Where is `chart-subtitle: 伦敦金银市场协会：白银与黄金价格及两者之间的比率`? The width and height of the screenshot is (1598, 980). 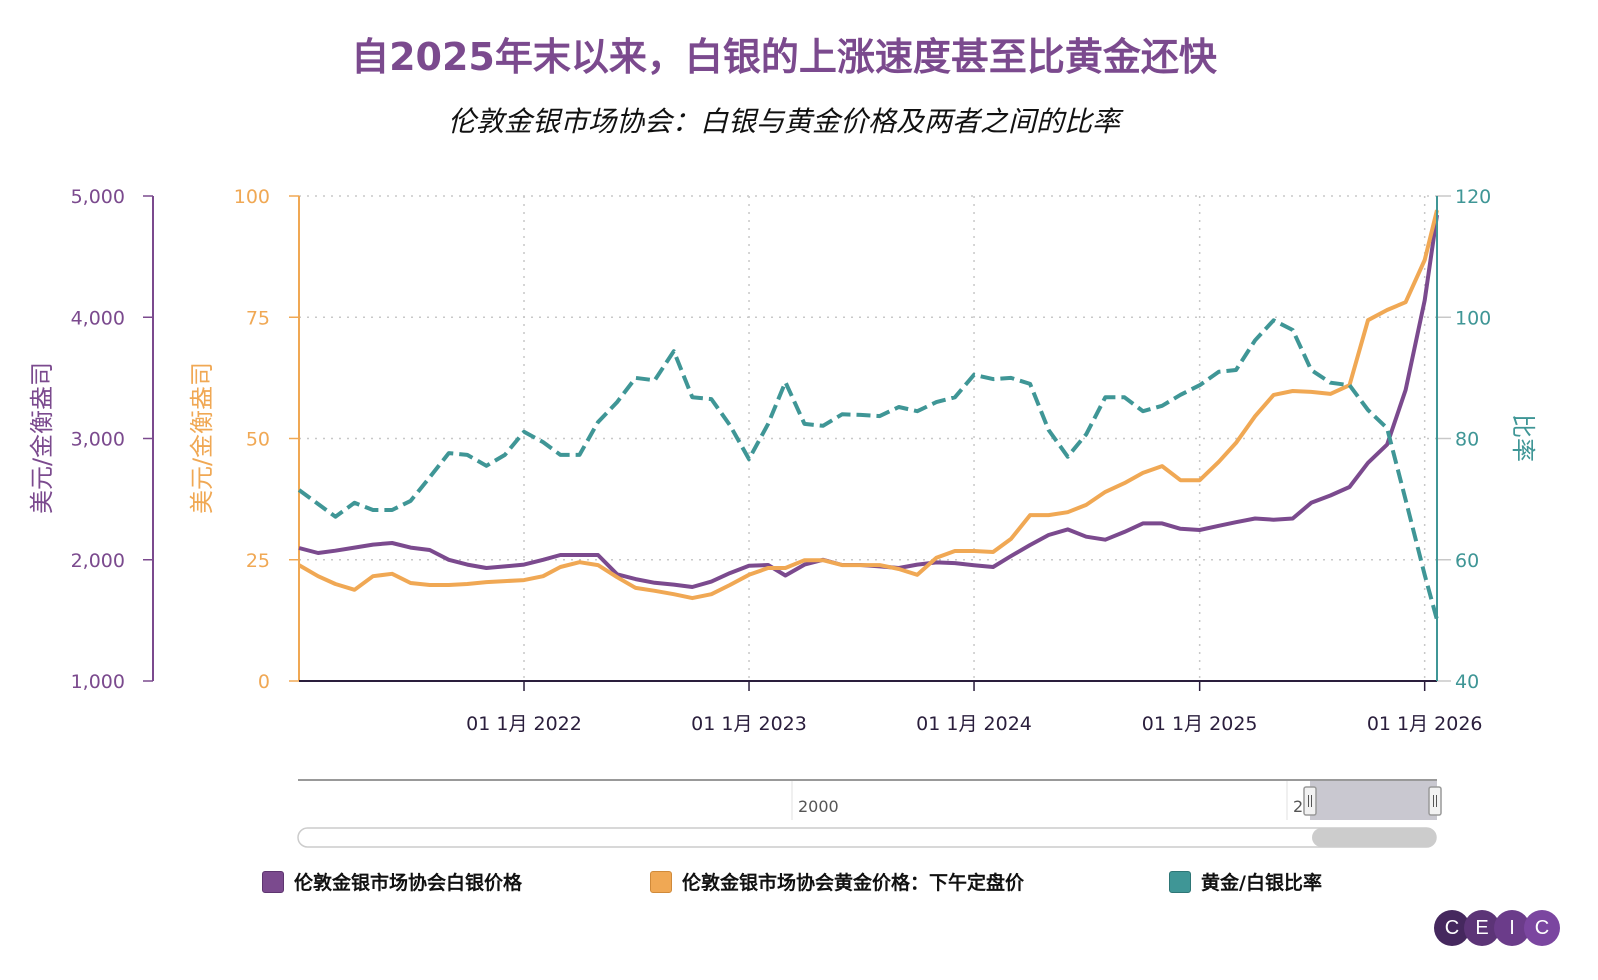 chart-subtitle: 伦敦金银市场协会：白银与黄金价格及两者之间的比率 is located at coordinates (783, 121).